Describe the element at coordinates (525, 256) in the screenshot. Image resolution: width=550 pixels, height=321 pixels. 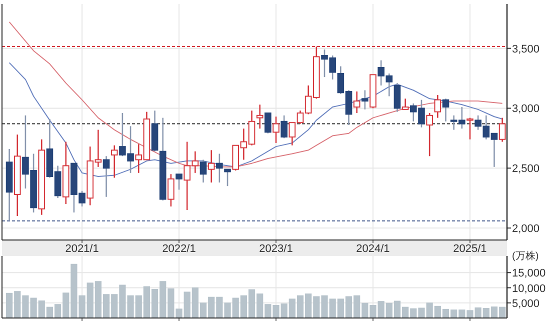
I see `y-axis-title: (万株)` at that location.